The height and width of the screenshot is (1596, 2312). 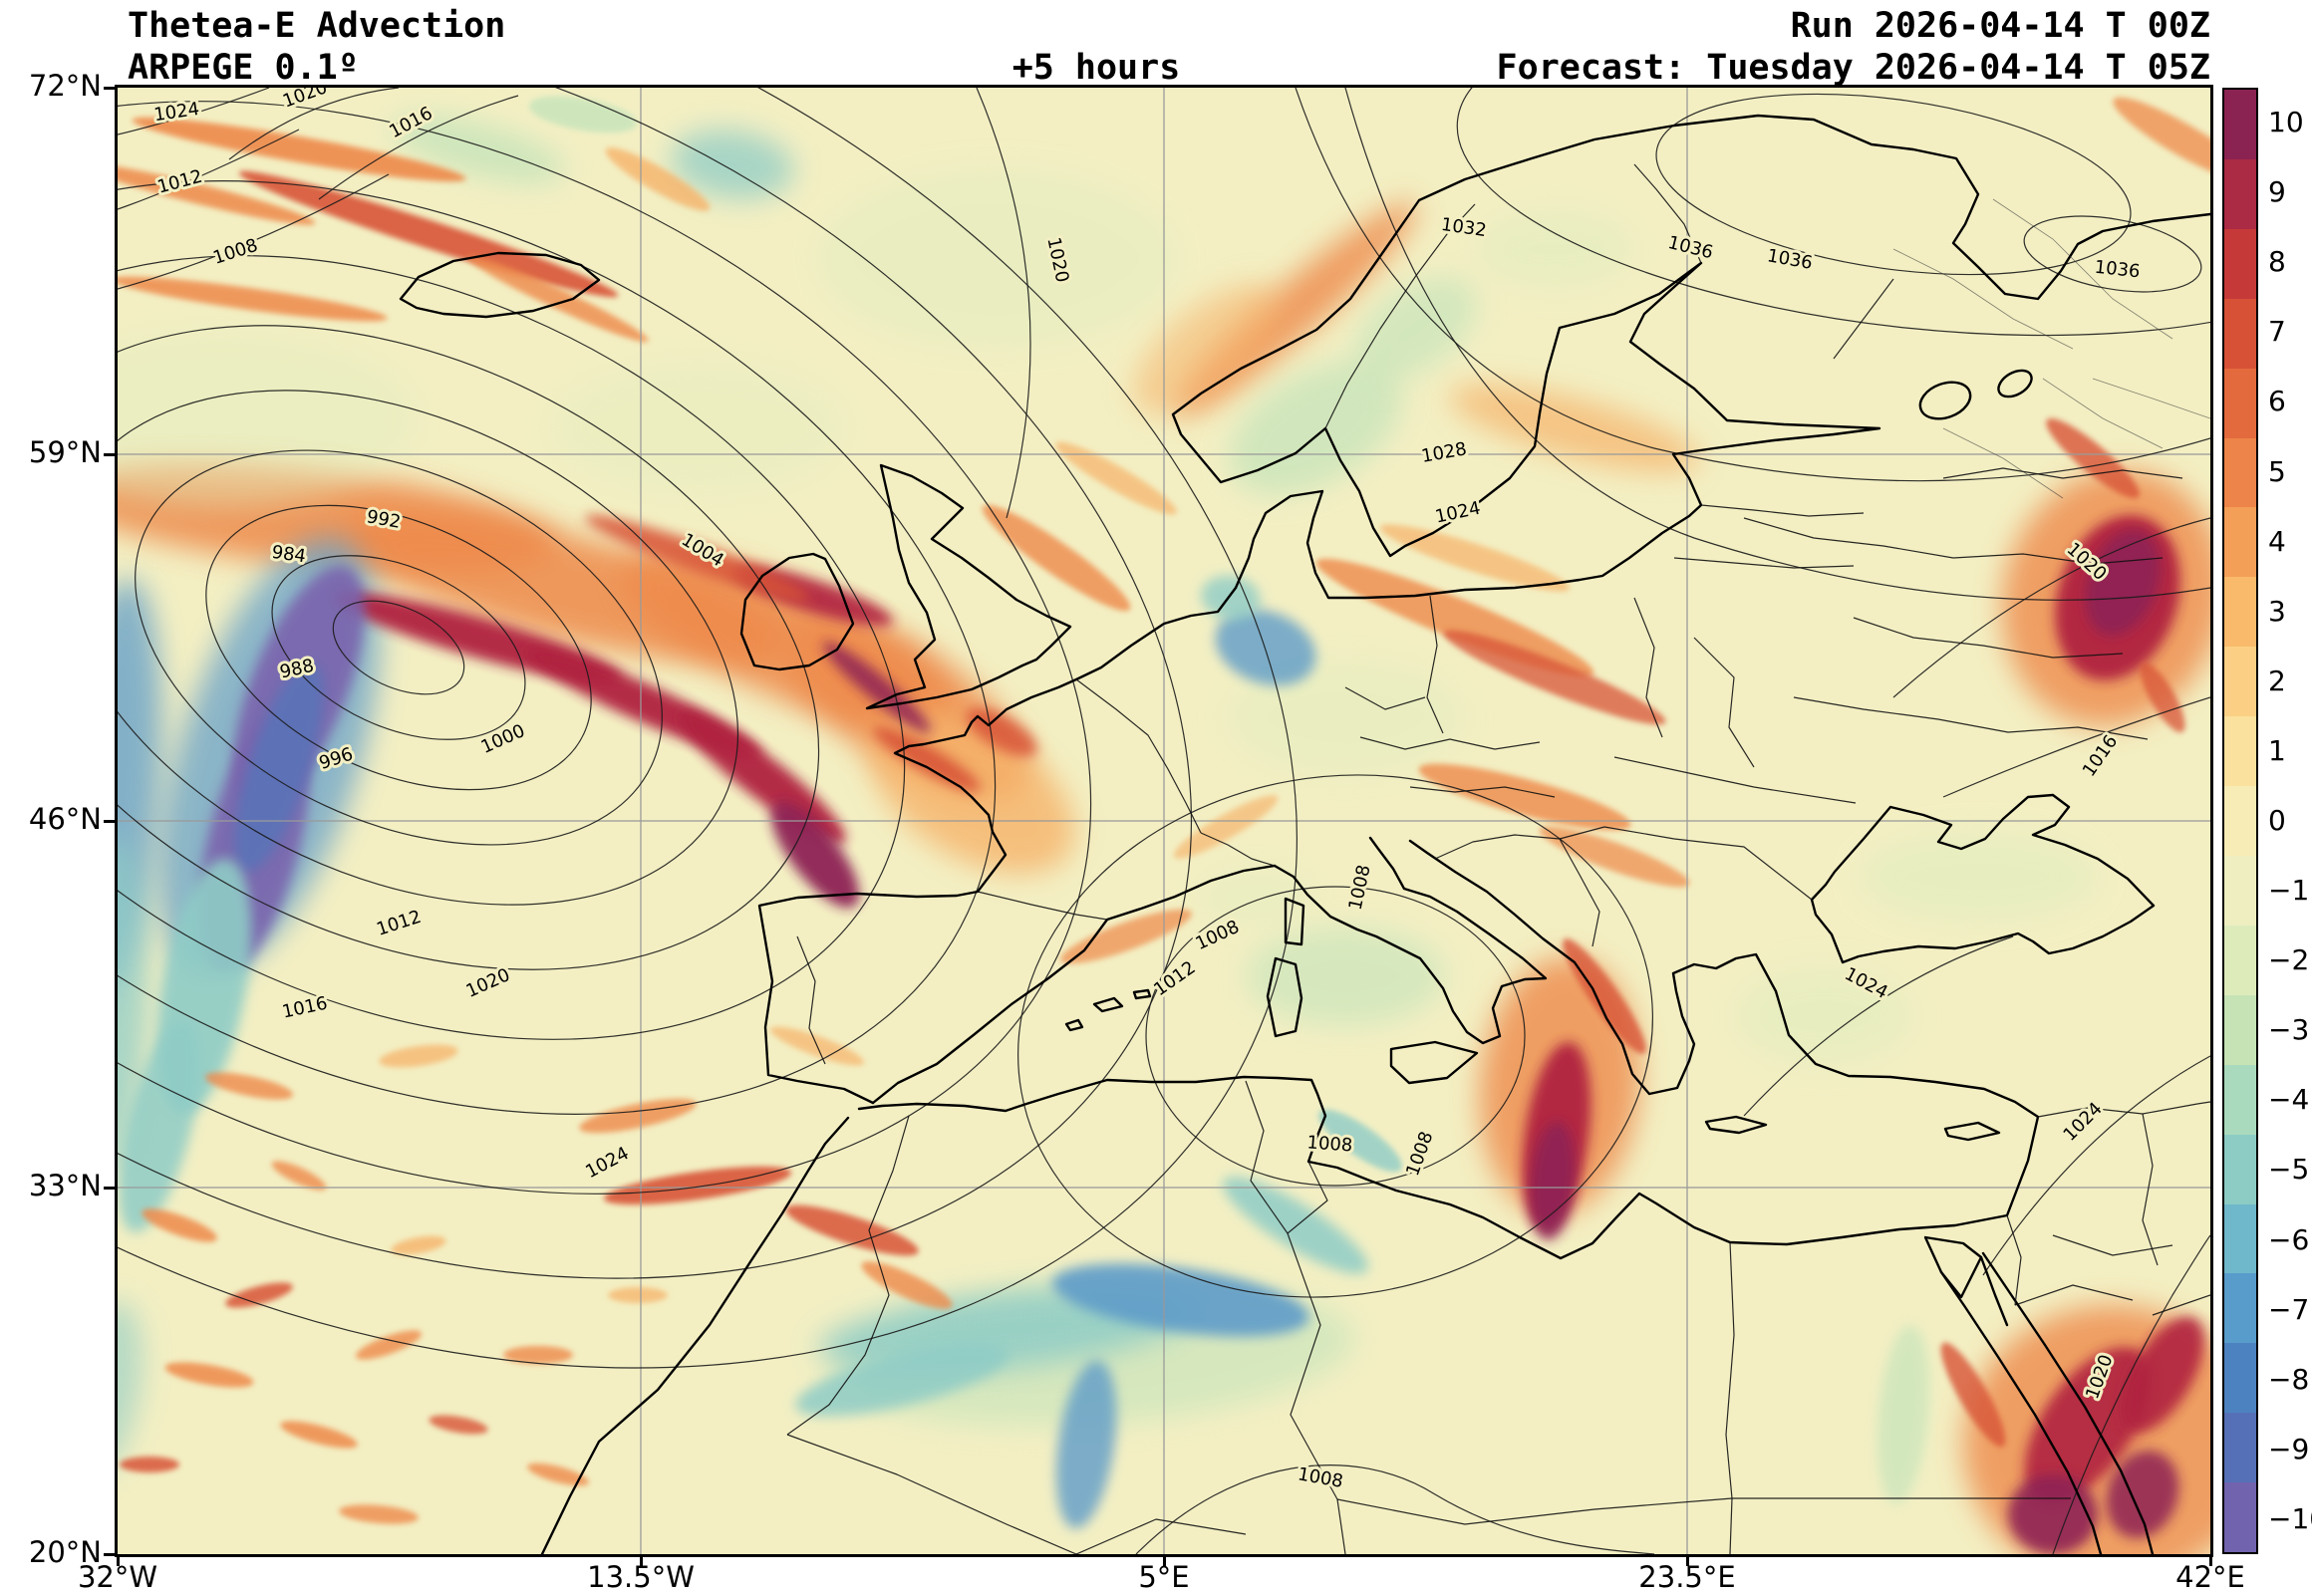 I want to click on colorbar-tick-label: 10, so click(x=2286, y=122).